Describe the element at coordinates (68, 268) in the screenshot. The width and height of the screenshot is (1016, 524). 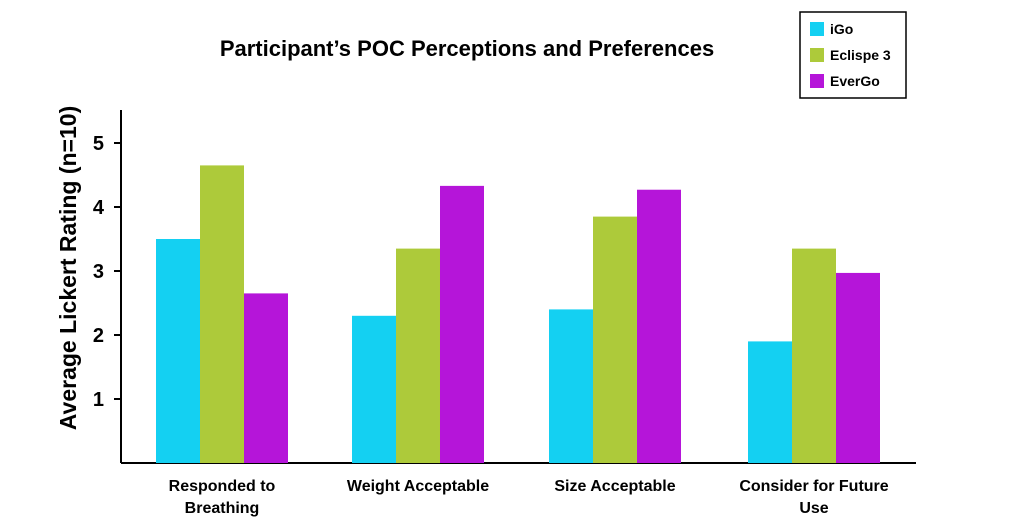
I see `y-axis-label: Average Lickert Rating (n=10)` at that location.